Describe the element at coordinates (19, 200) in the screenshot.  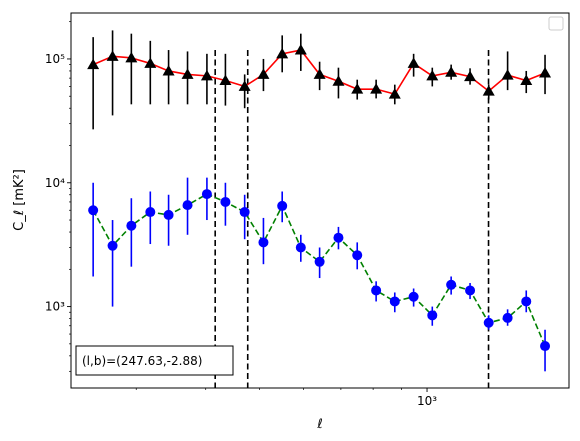
I see `y-axis-label: C_ℓ [mK²]` at that location.